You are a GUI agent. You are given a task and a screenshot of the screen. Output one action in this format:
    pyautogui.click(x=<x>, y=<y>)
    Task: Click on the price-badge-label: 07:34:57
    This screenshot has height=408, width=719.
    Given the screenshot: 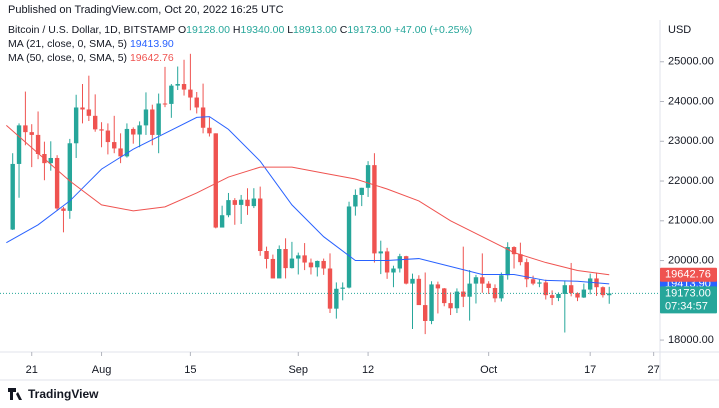 What is the action you would take?
    pyautogui.click(x=686, y=306)
    